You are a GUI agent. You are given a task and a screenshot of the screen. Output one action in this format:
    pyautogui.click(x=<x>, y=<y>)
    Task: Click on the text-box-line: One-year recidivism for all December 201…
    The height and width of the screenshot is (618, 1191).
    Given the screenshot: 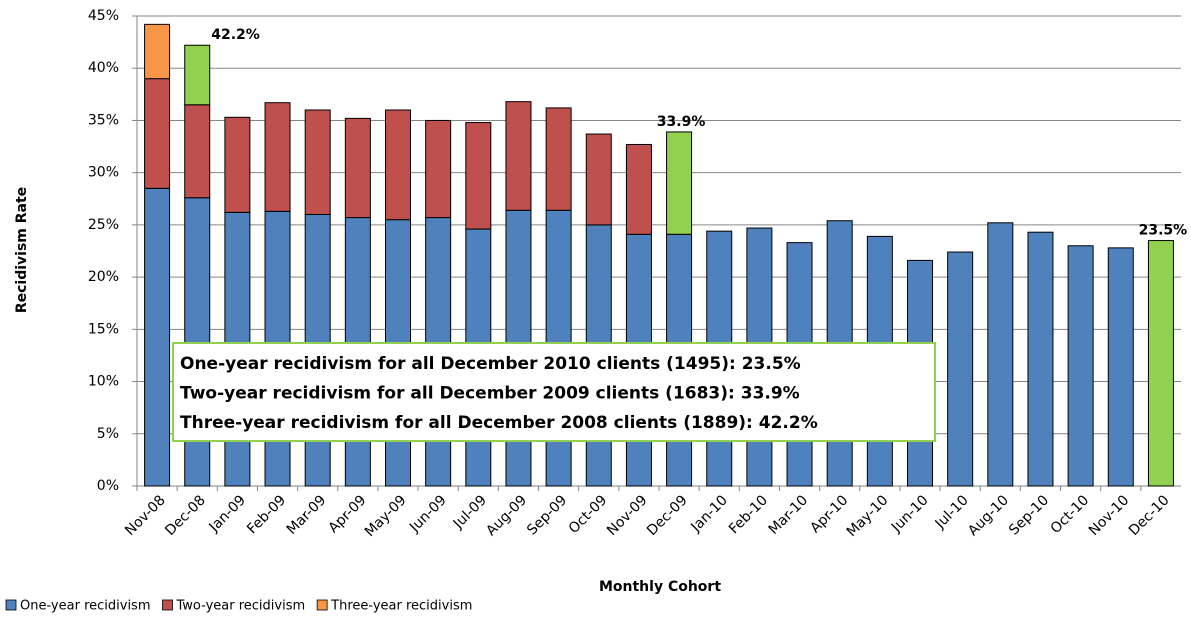 What is the action you would take?
    pyautogui.click(x=490, y=364)
    